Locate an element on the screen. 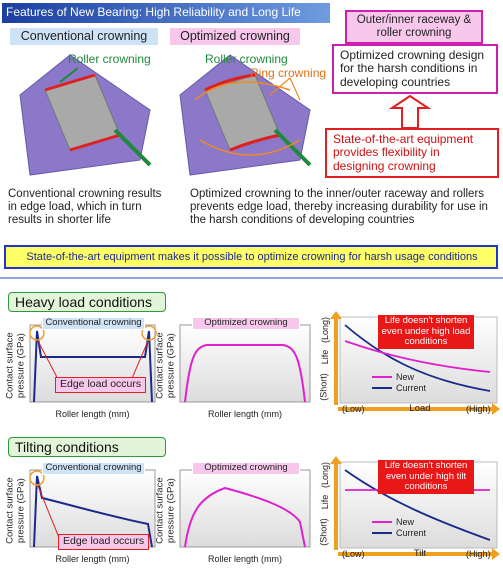  arrow is located at coordinates (410, 111).